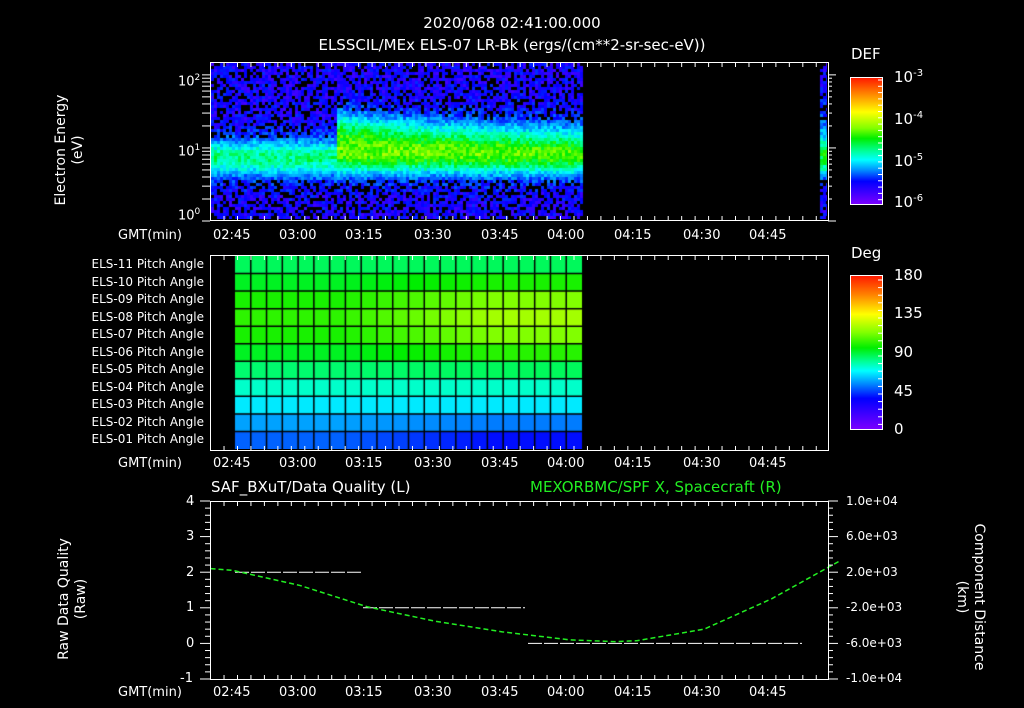 The width and height of the screenshot is (1024, 708). What do you see at coordinates (147, 316) in the screenshot?
I see `pitch-angle-row-label: ELS-08 Pitch Angle` at bounding box center [147, 316].